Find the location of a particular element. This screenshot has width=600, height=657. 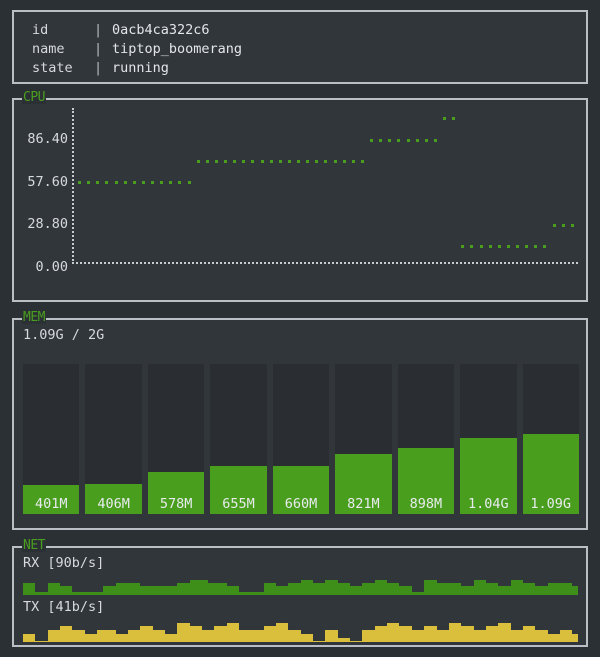

mem-bar: 578M is located at coordinates (176, 439).